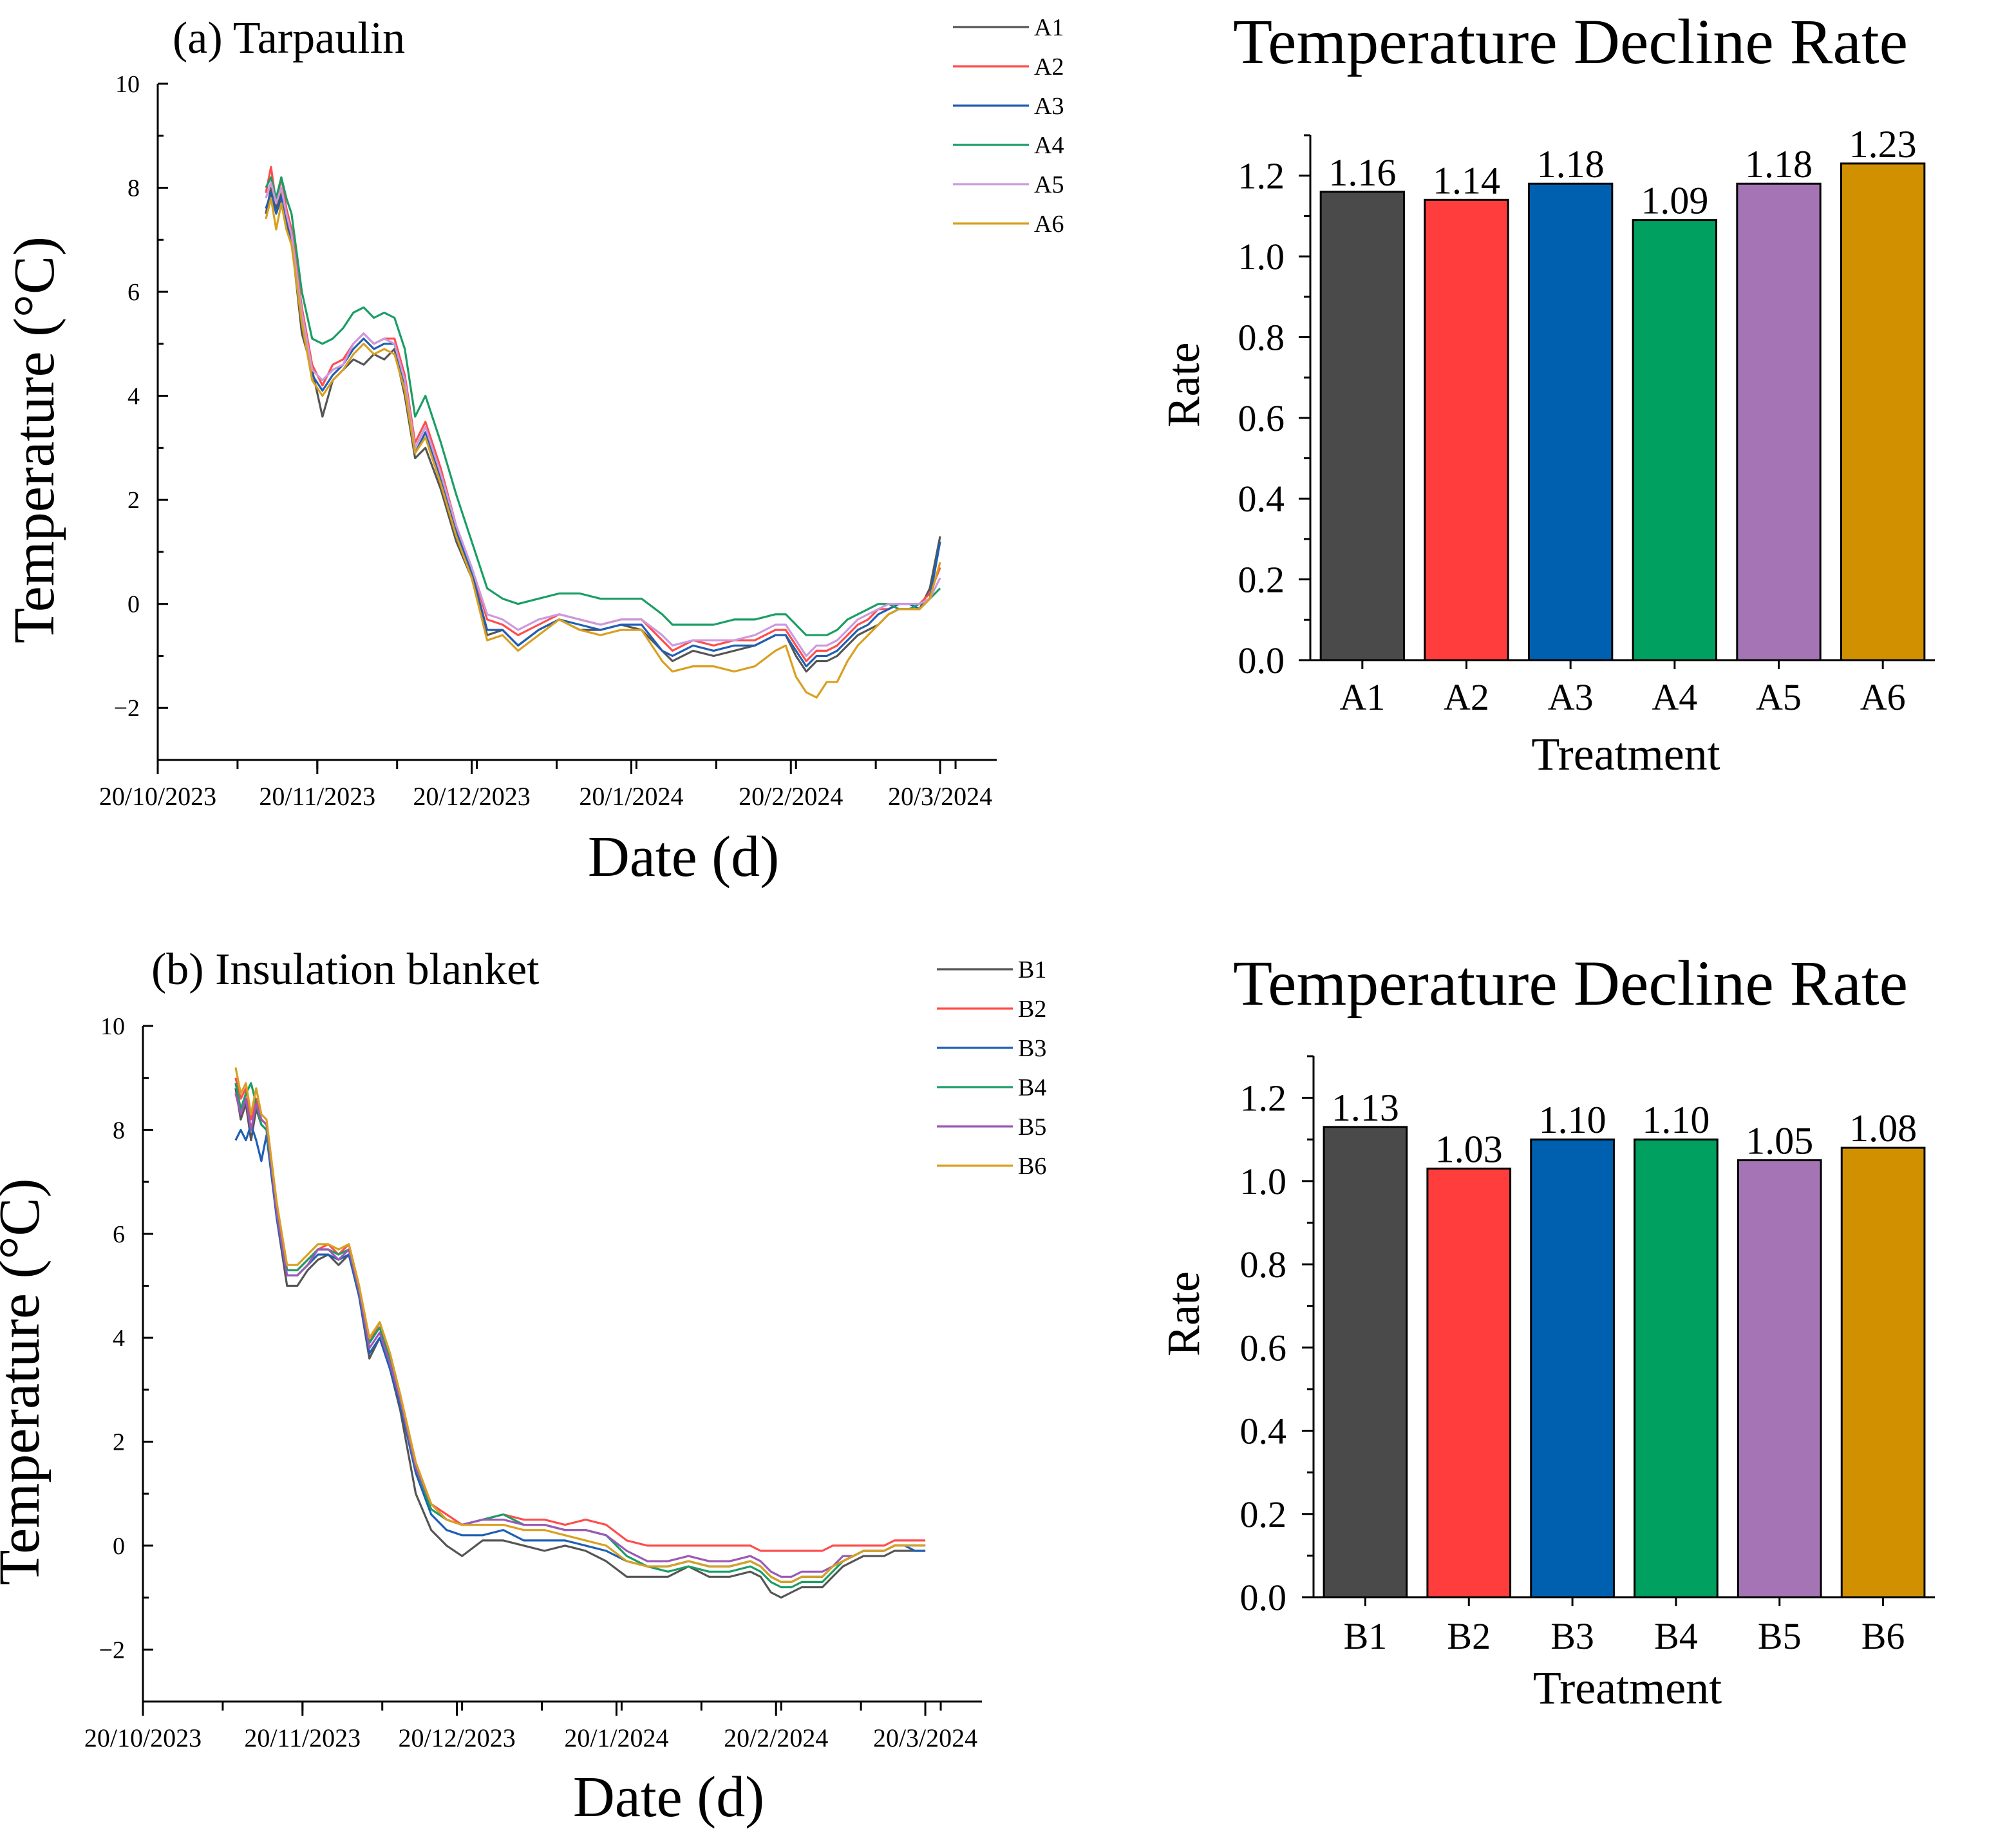  Describe the element at coordinates (1049, 184) in the screenshot. I see `legend-label-a5: A5` at that location.